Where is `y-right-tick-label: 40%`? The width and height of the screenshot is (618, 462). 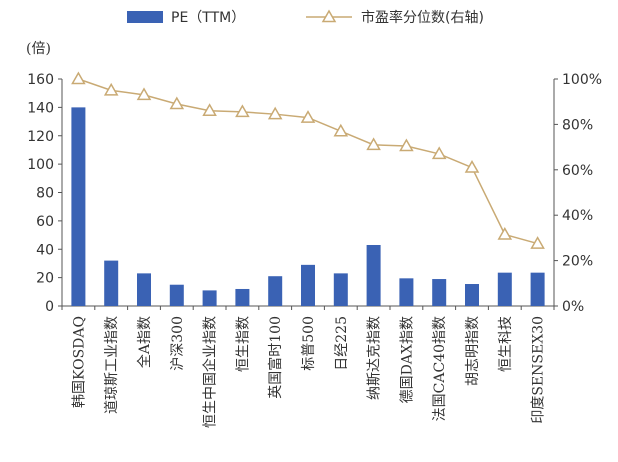
y-right-tick-label: 40% is located at coordinates (577, 216).